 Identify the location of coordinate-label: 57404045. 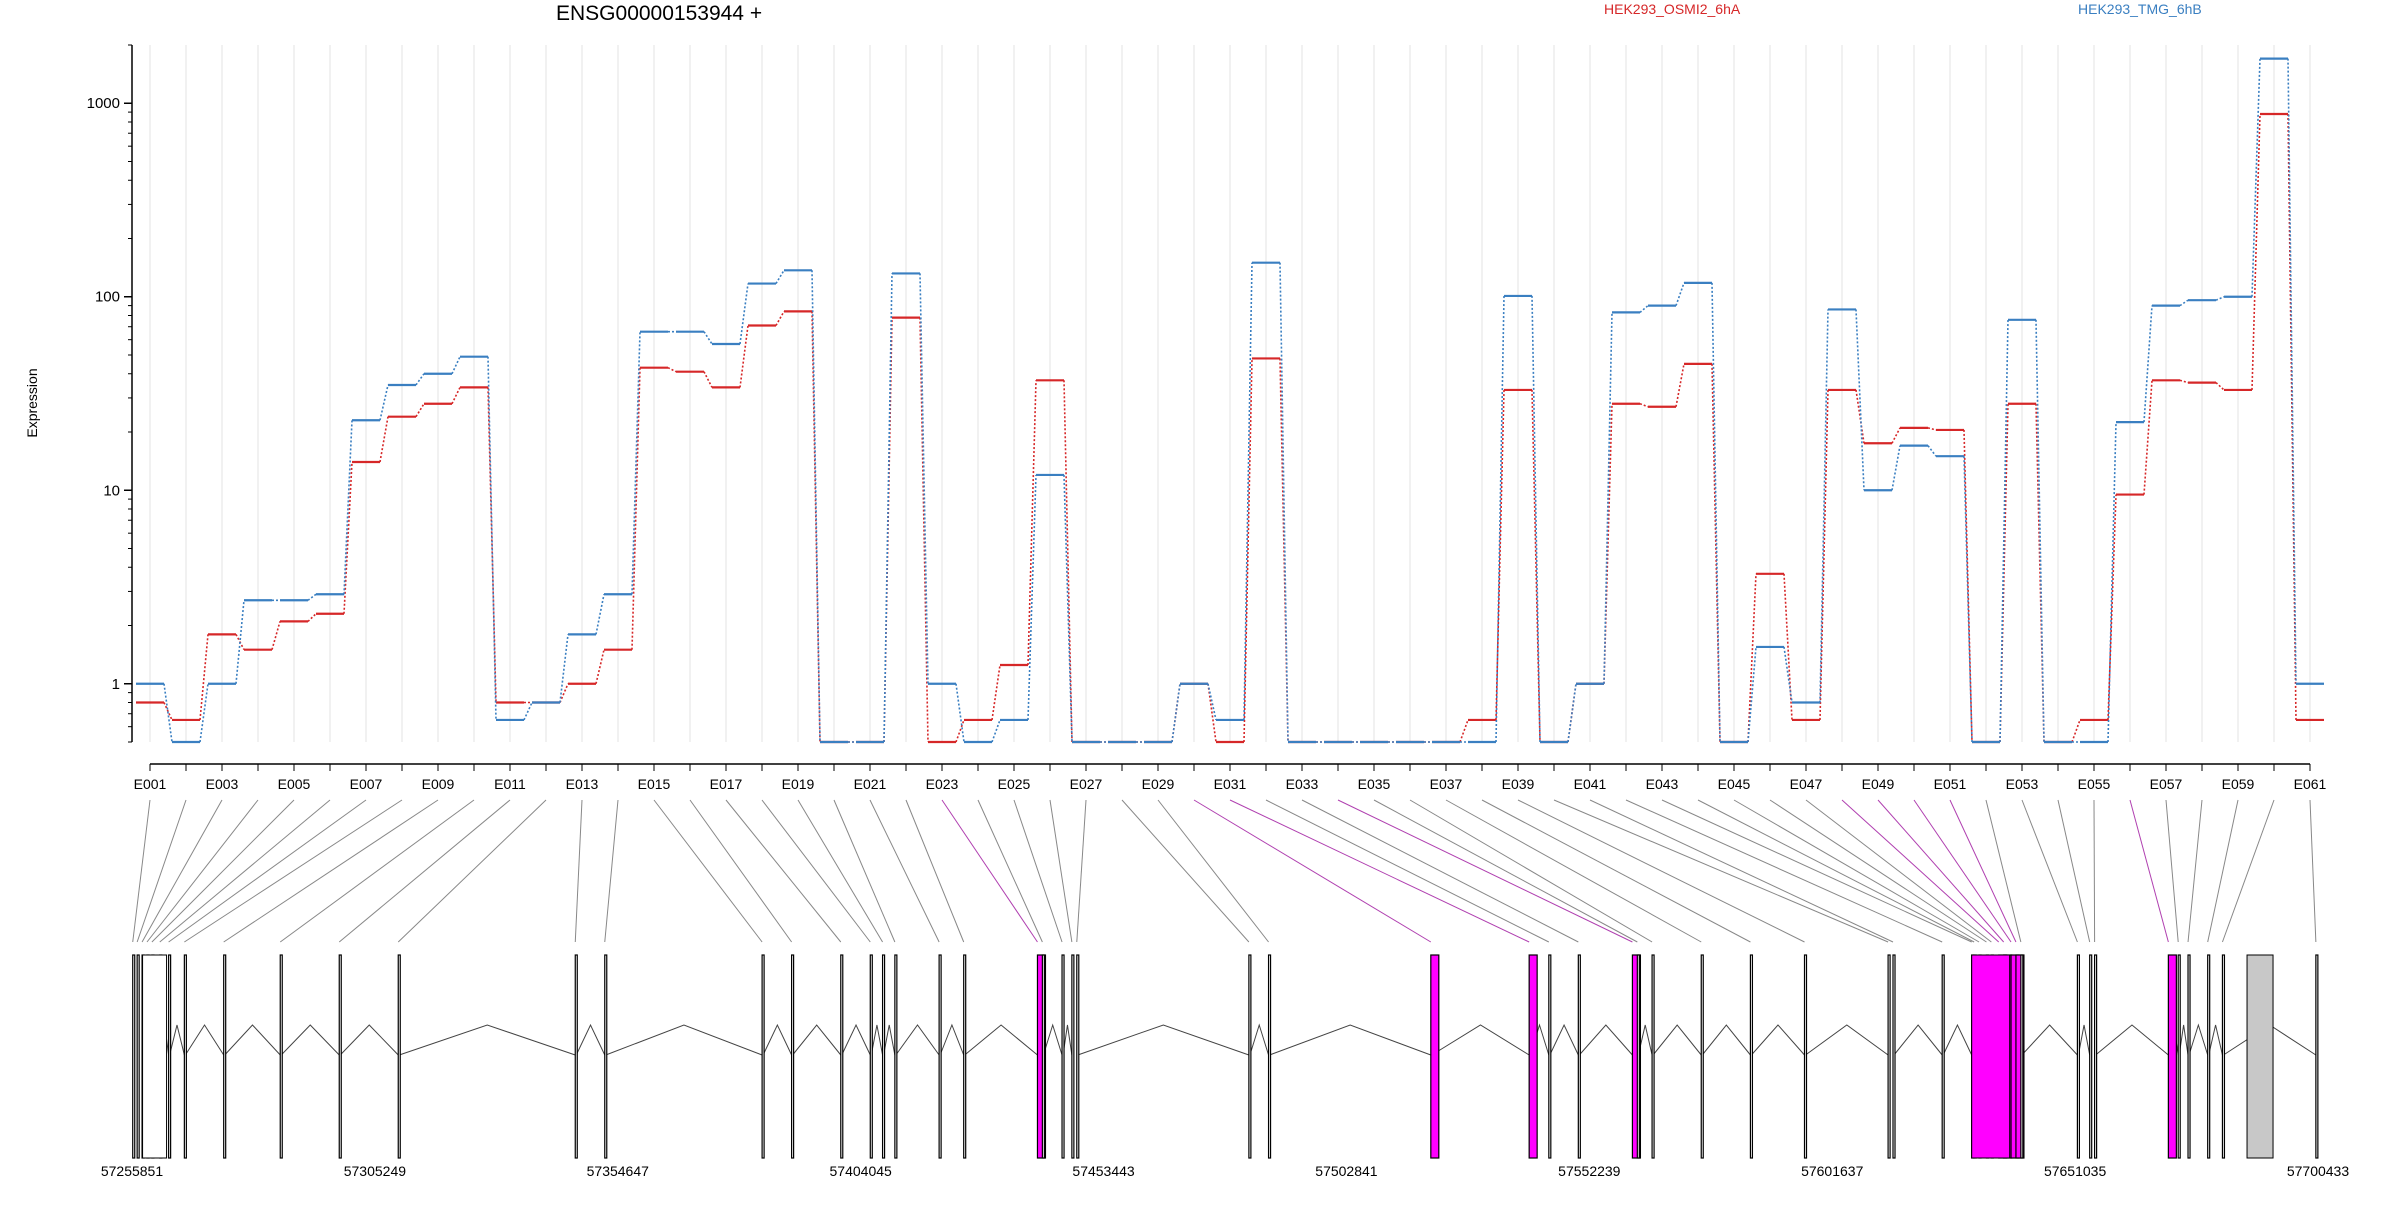
(861, 1171).